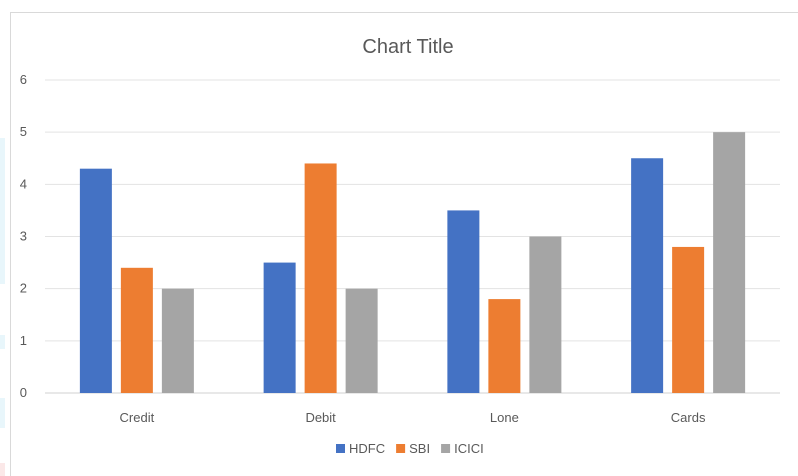  I want to click on y-tick-label: 5, so click(23, 131).